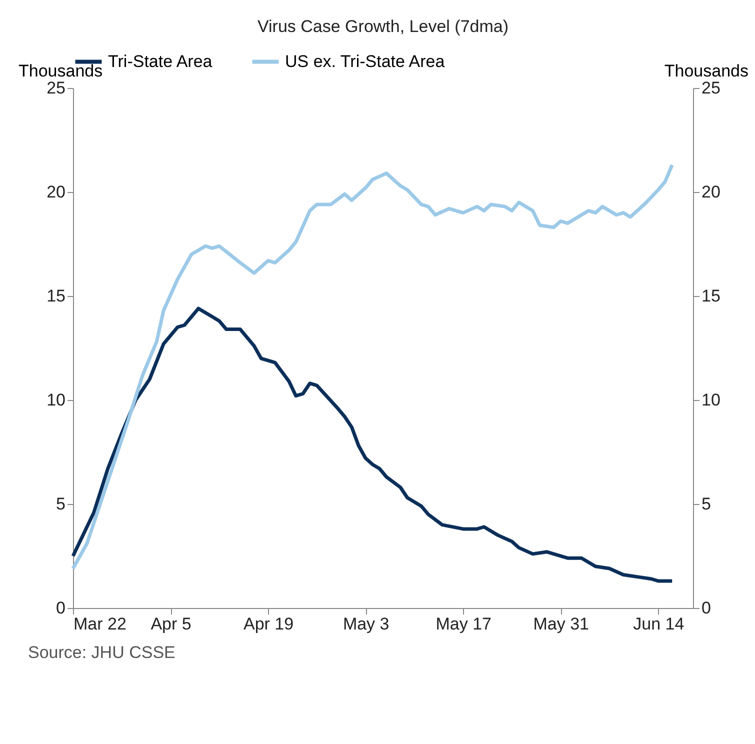 The image size is (755, 744). What do you see at coordinates (706, 608) in the screenshot?
I see `y2-tick-label: 0` at bounding box center [706, 608].